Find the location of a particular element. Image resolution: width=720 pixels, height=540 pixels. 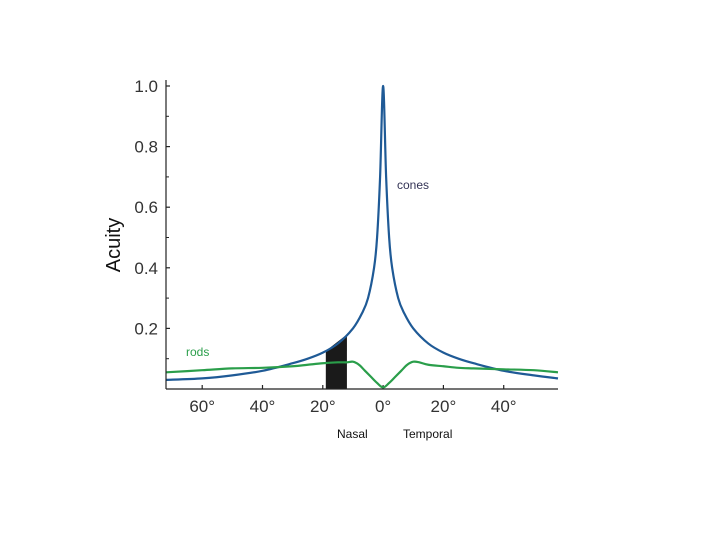

rods-annotation: rods is located at coordinates (197, 352).